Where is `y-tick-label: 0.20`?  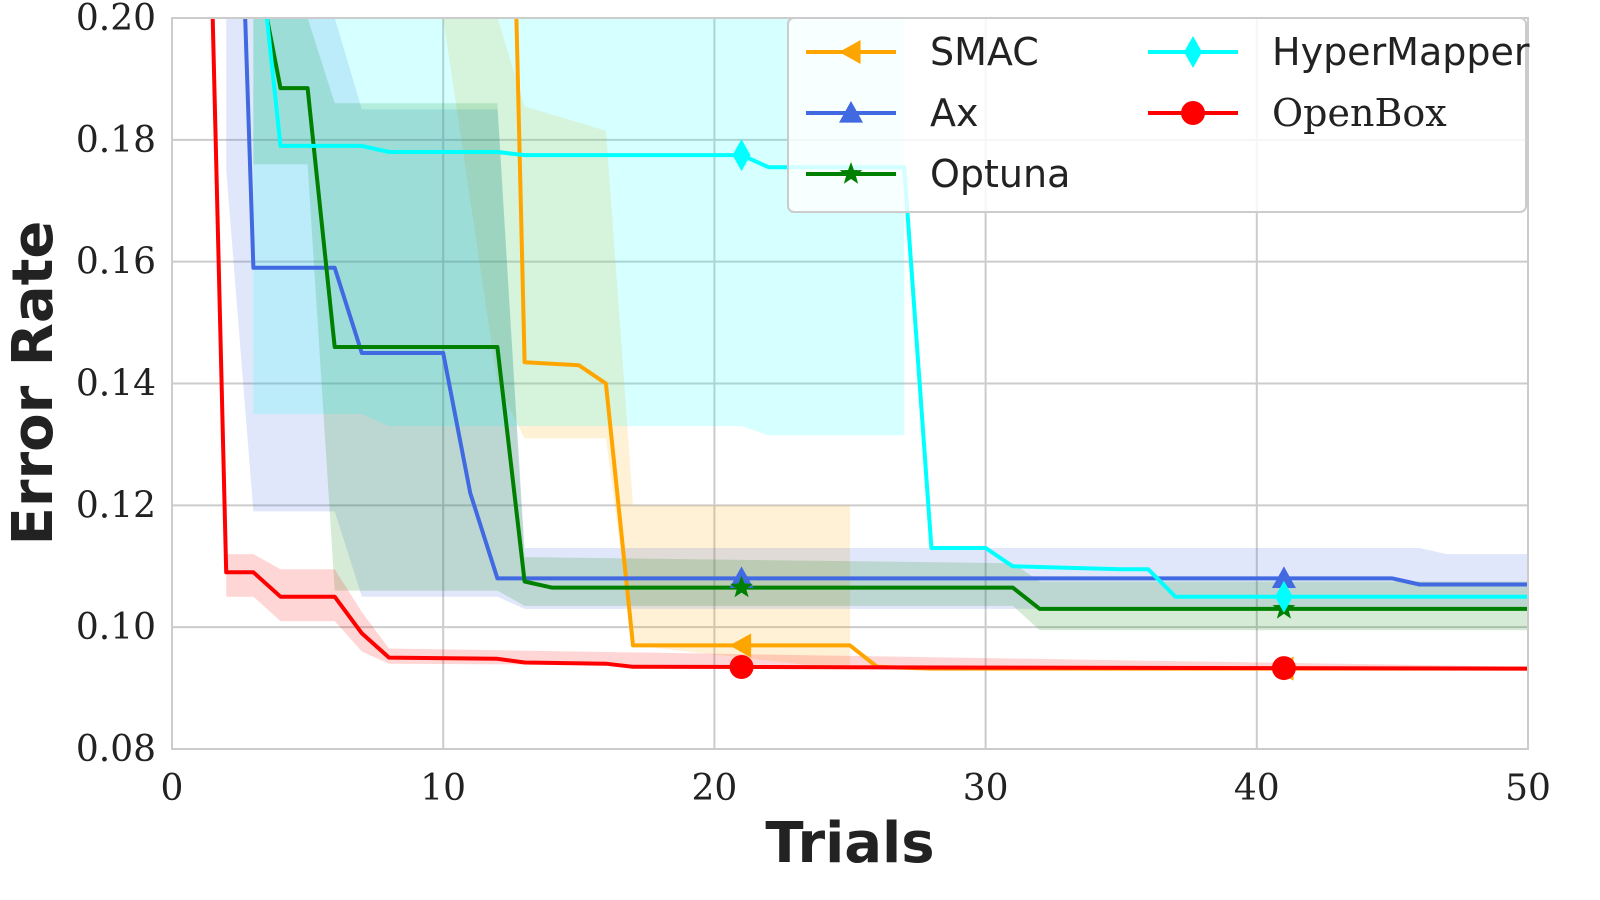 y-tick-label: 0.20 is located at coordinates (116, 19).